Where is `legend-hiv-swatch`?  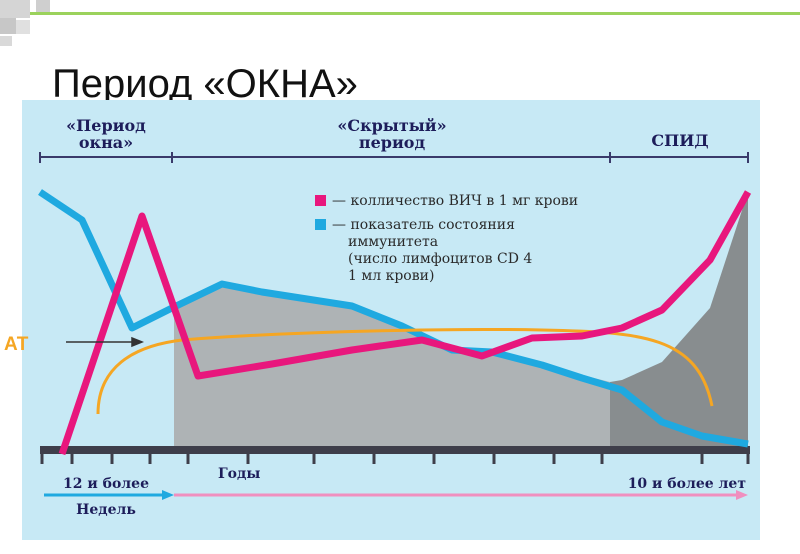 legend-hiv-swatch is located at coordinates (320, 200).